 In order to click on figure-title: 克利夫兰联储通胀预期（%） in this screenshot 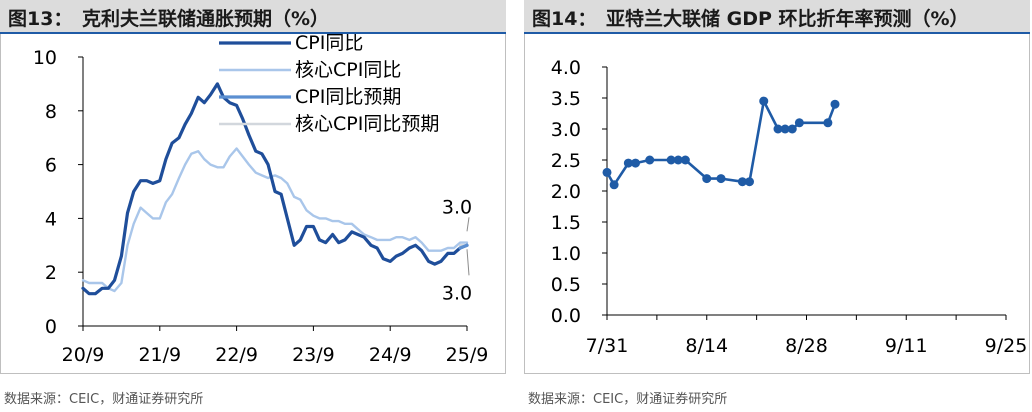, I will do `click(206, 19)`.